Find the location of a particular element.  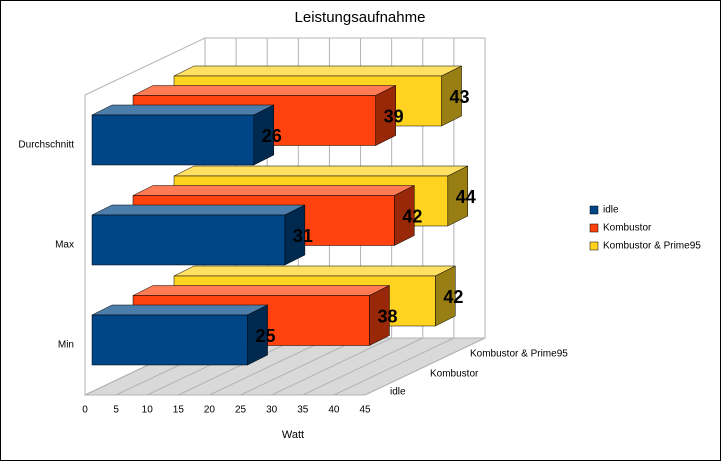

value-label: 31 is located at coordinates (303, 236).